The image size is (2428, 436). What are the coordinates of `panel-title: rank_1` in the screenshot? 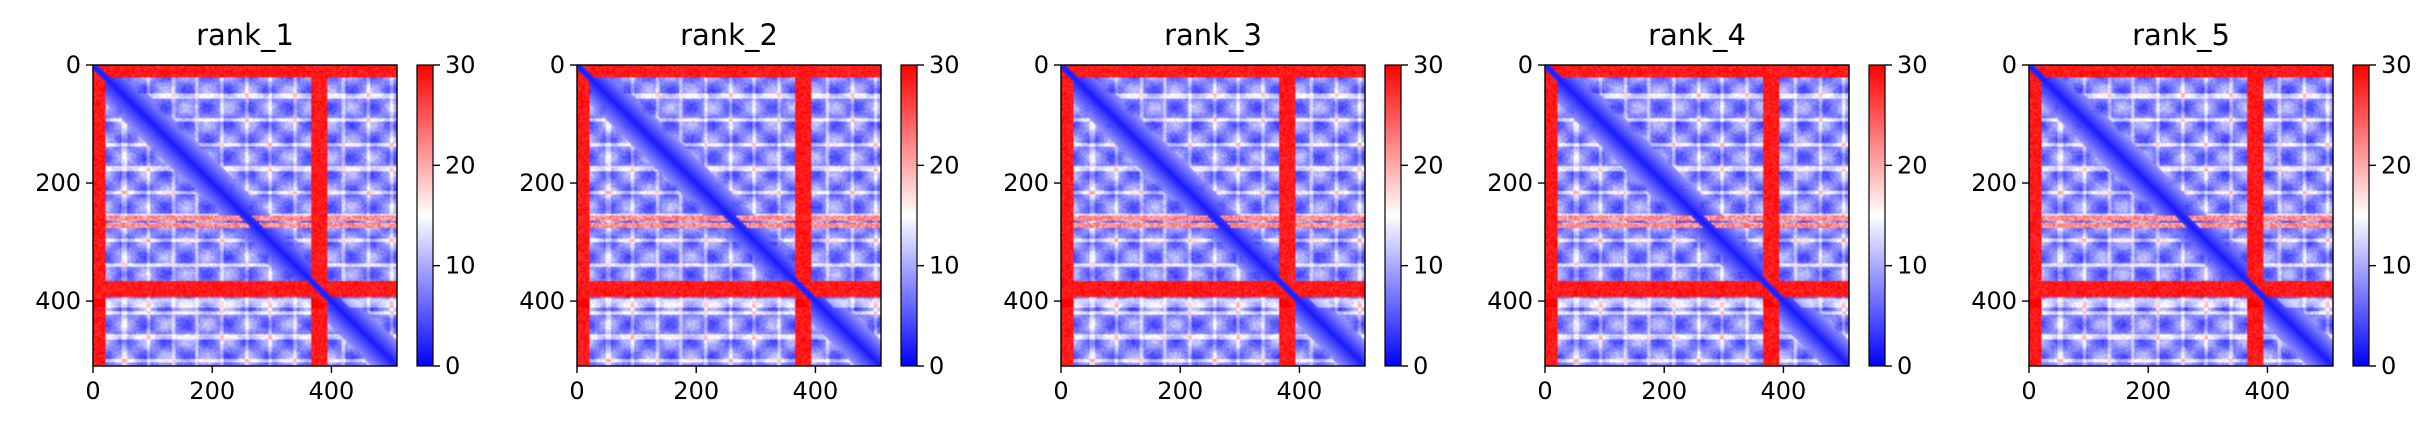 It's located at (245, 35).